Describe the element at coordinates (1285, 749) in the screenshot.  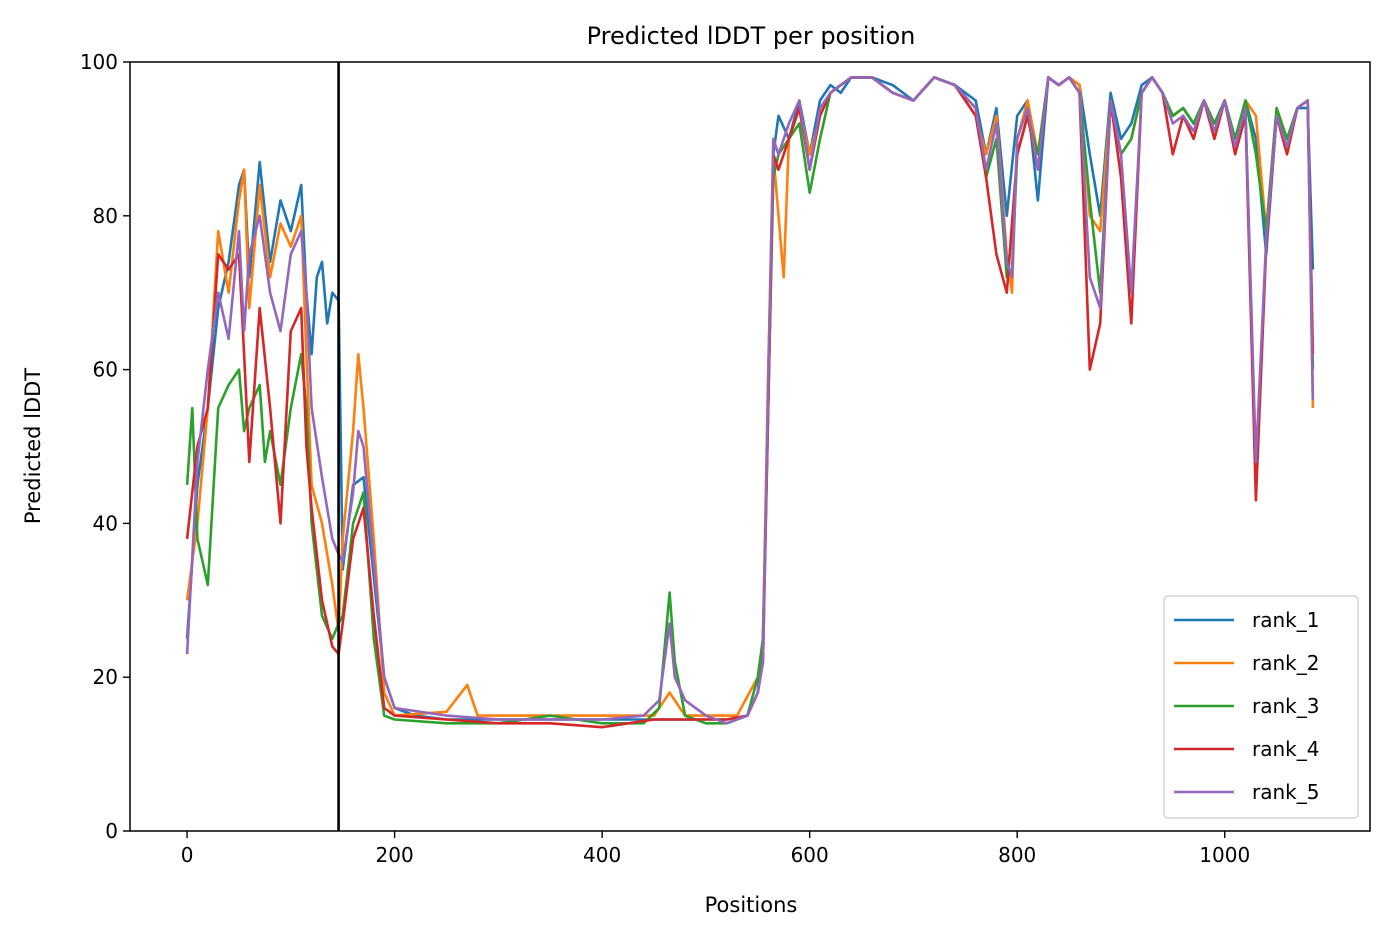
I see `legend-label-4: rank_4` at that location.